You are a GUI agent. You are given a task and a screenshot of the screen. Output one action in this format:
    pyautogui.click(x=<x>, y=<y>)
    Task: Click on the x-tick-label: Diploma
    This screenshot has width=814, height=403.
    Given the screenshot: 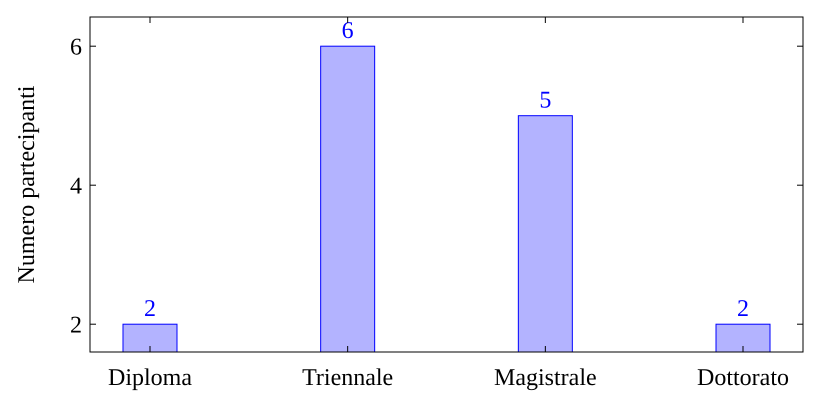 What is the action you would take?
    pyautogui.click(x=150, y=378)
    